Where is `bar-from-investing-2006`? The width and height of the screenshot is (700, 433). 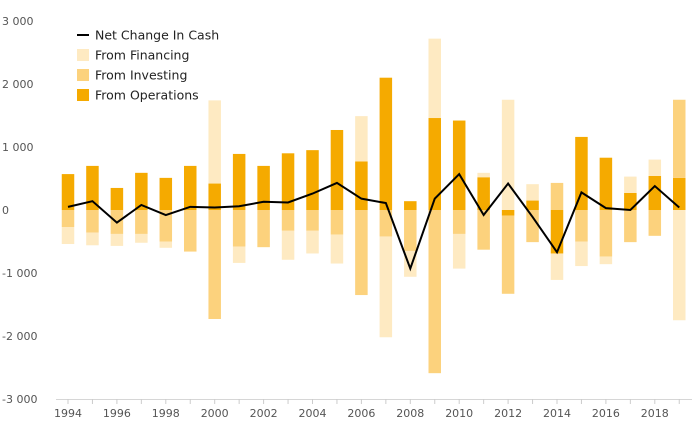
bar-from-investing-2006 is located at coordinates (361, 253).